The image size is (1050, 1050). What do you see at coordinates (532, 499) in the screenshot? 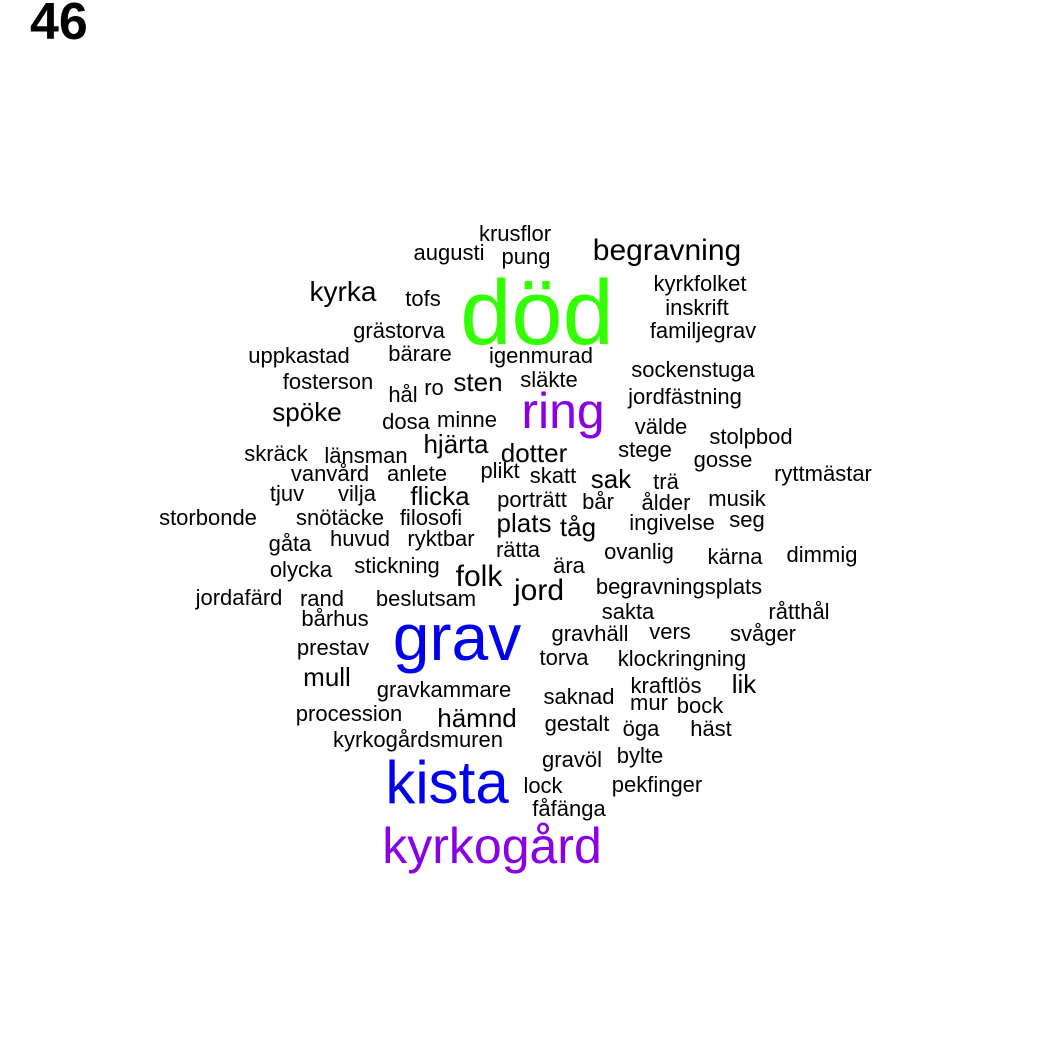
I see `word-46: porträtt` at bounding box center [532, 499].